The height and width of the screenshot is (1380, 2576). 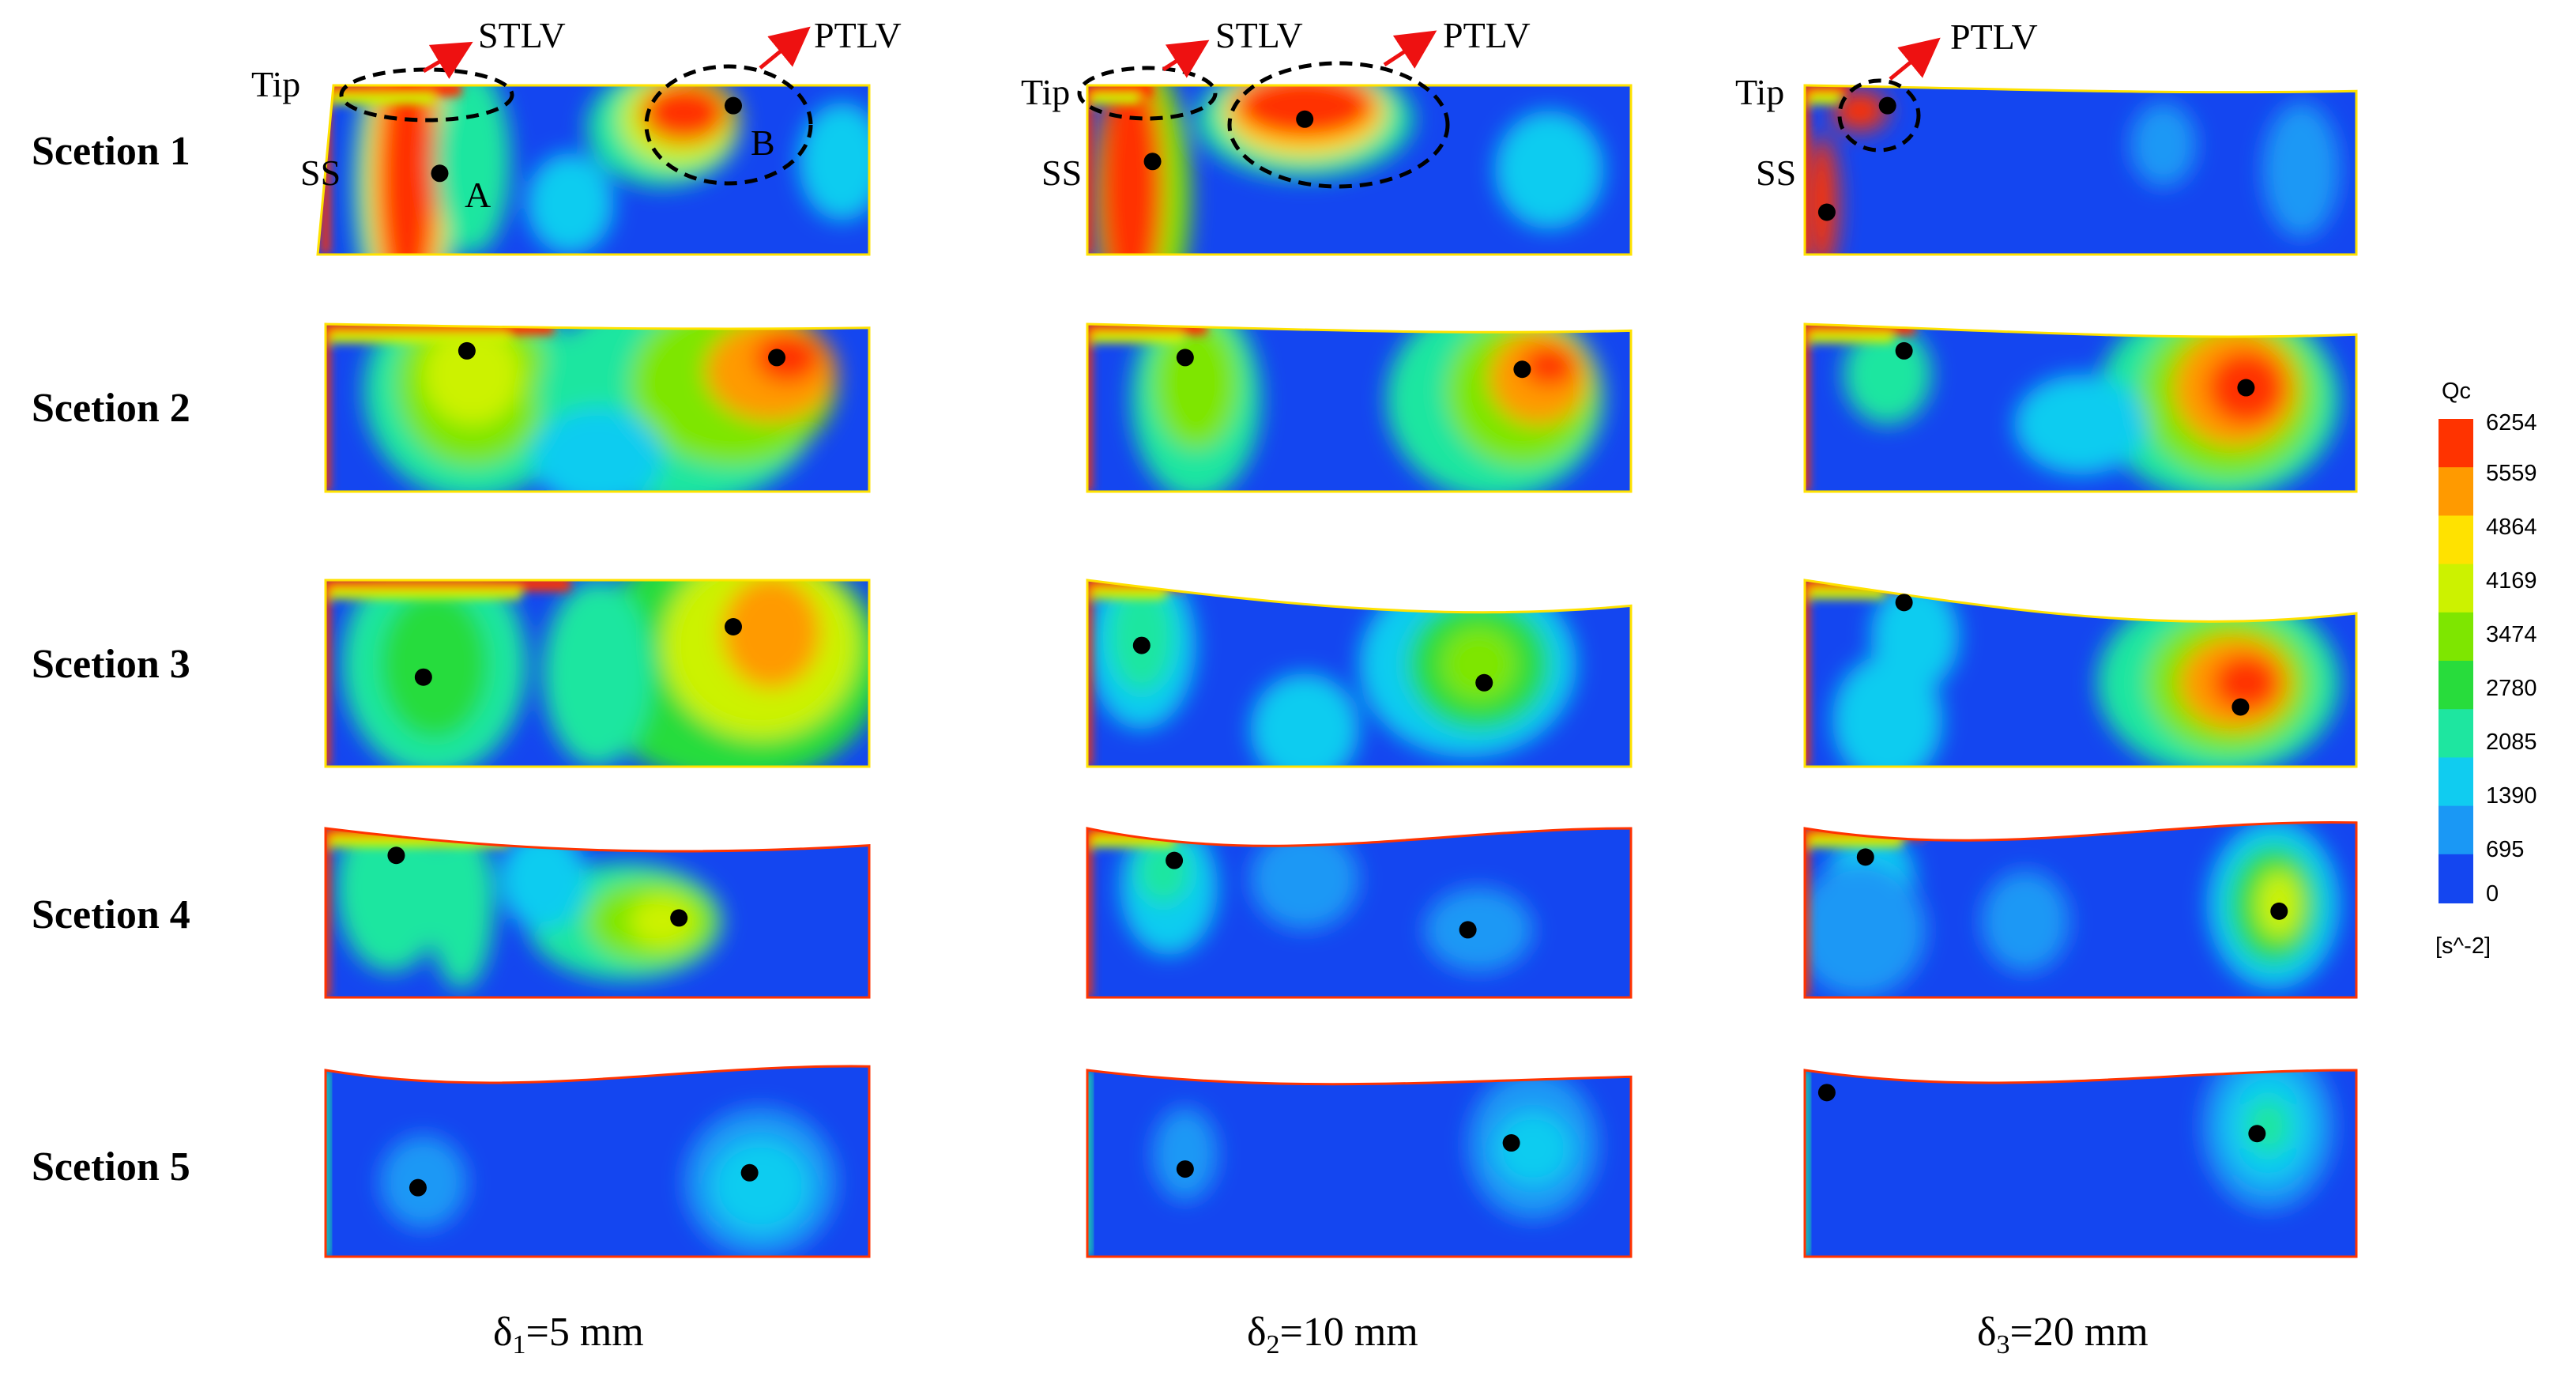 I want to click on column-label-delta-3: δ3=20 mm, so click(x=2063, y=1334).